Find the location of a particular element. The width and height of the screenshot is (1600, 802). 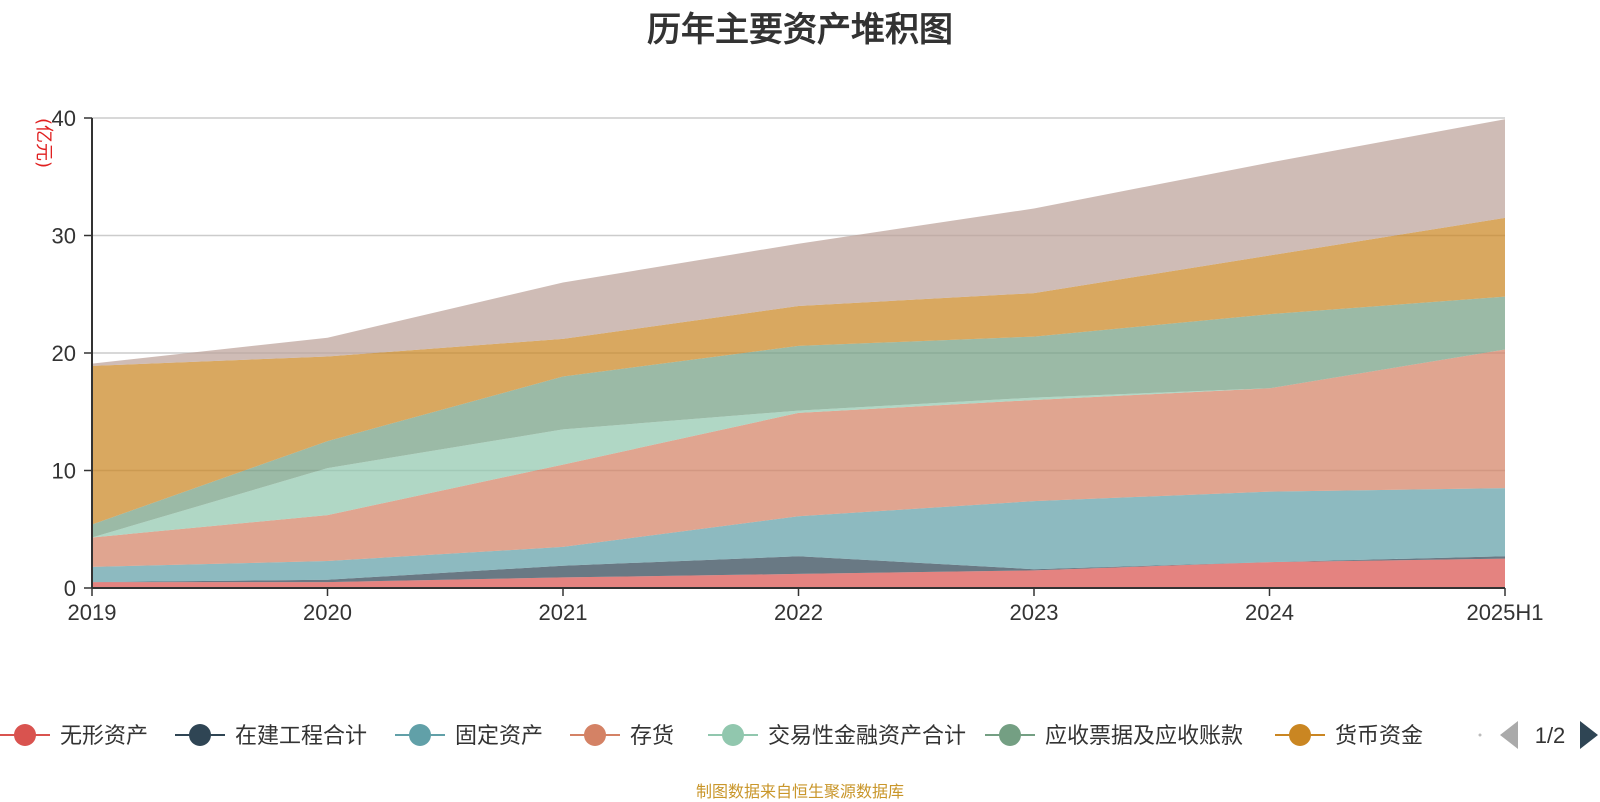

x-tick-label: 2024 is located at coordinates (1269, 612).